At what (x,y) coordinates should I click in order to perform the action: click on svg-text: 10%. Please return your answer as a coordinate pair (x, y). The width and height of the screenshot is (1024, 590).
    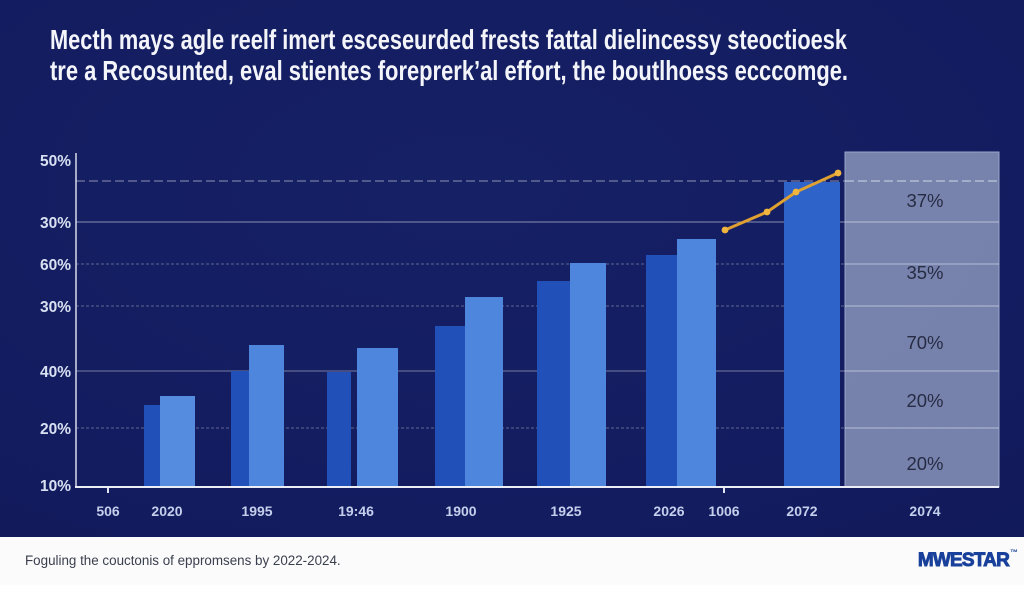
    Looking at the image, I should click on (55, 486).